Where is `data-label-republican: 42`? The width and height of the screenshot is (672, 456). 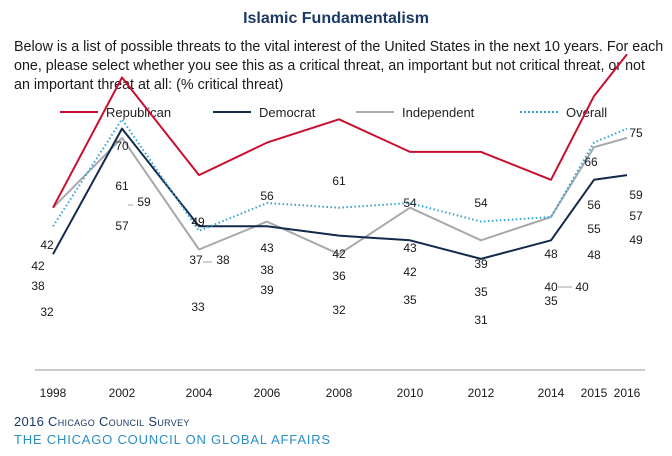 data-label-republican: 42 is located at coordinates (47, 245).